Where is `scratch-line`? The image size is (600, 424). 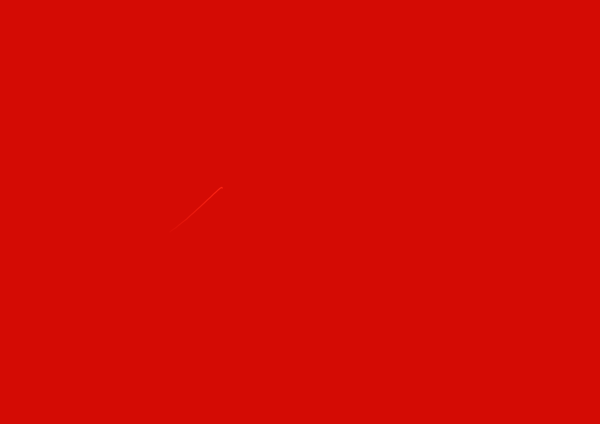
scratch-line is located at coordinates (196, 209).